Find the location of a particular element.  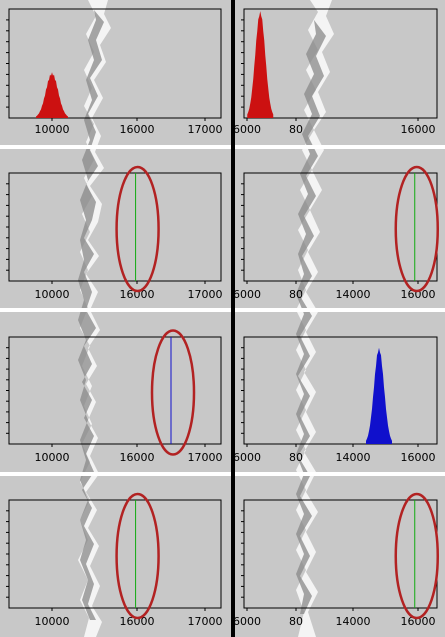

histogram-panel-r4-left: 10000 16000 17000 is located at coordinates (114, 560).